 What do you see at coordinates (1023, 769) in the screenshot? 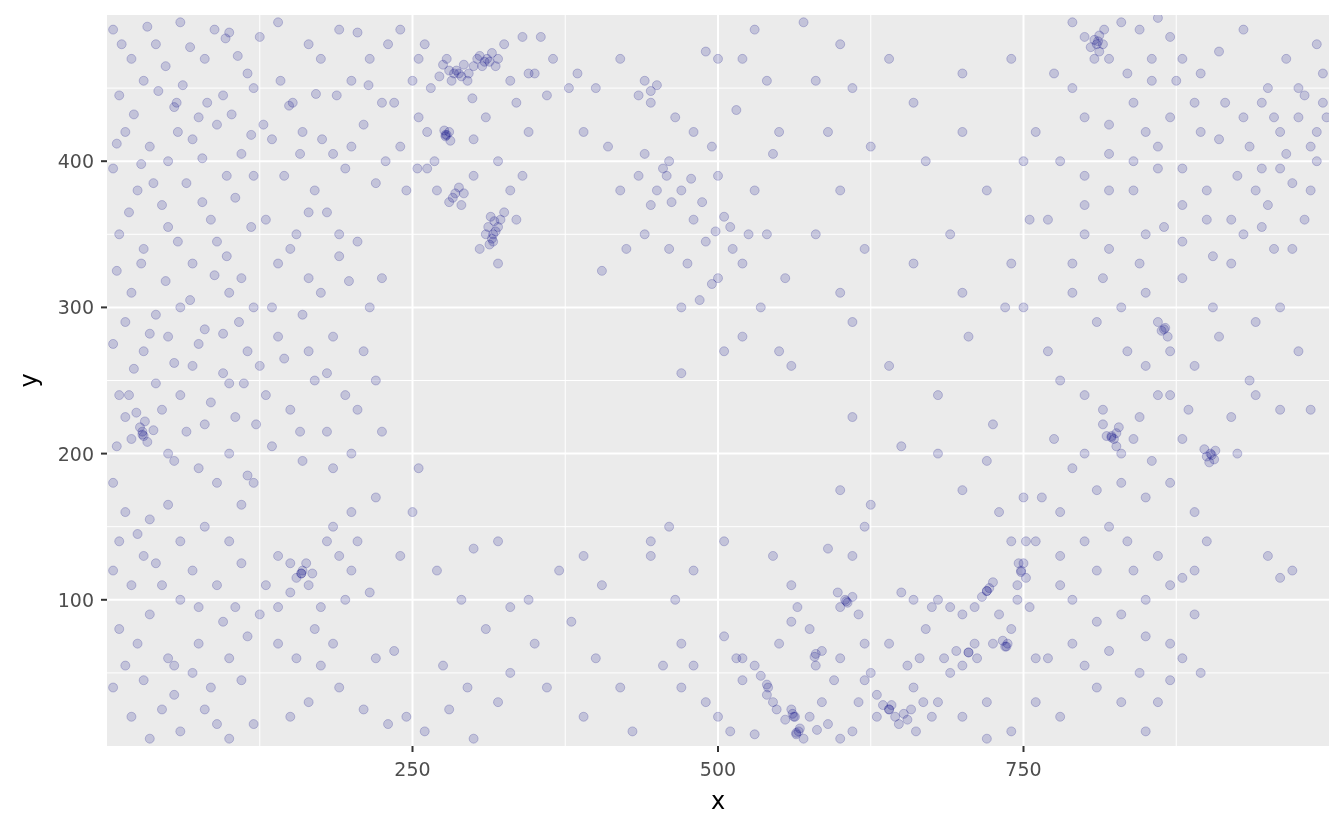
I see `x-tick-label: 750` at bounding box center [1023, 769].